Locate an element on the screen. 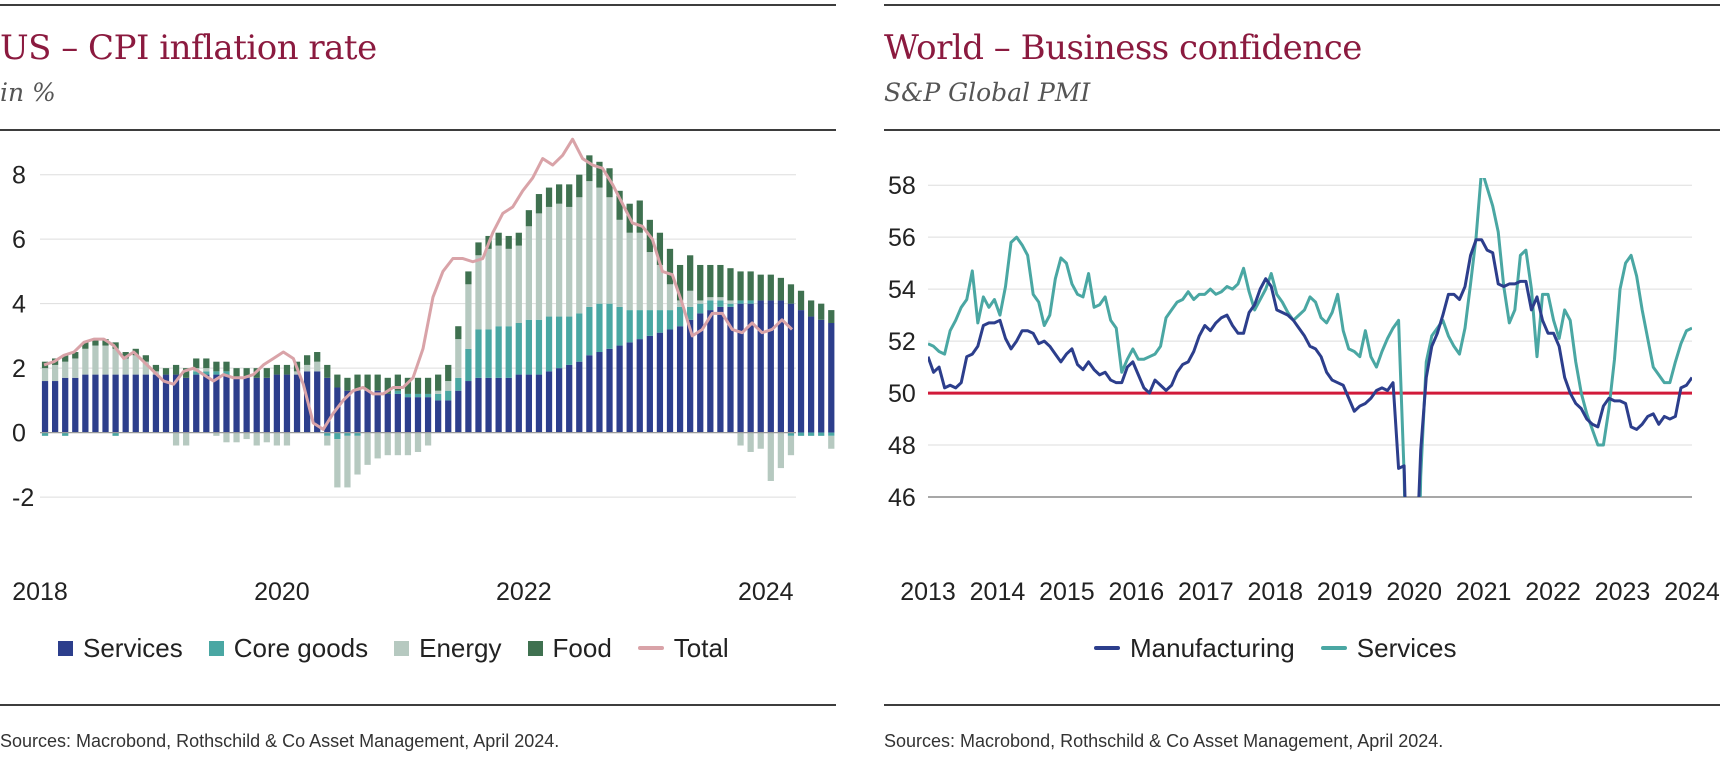 This screenshot has width=1720, height=759. footer-rule is located at coordinates (1302, 705).